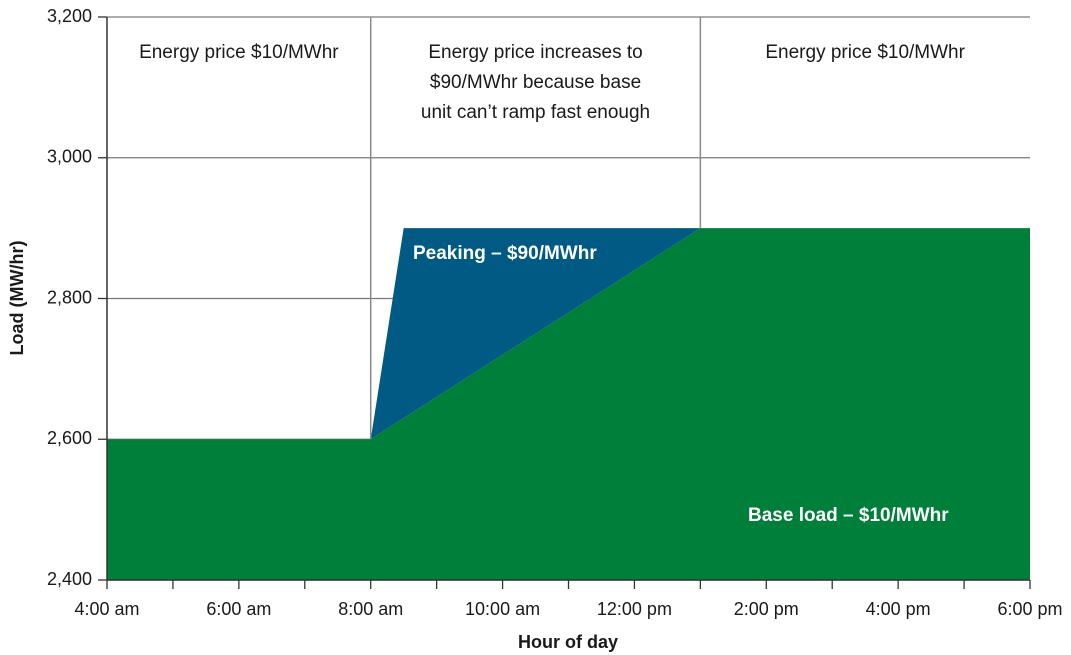  Describe the element at coordinates (17, 298) in the screenshot. I see `y-axis-title: Load (MW/hr)` at that location.